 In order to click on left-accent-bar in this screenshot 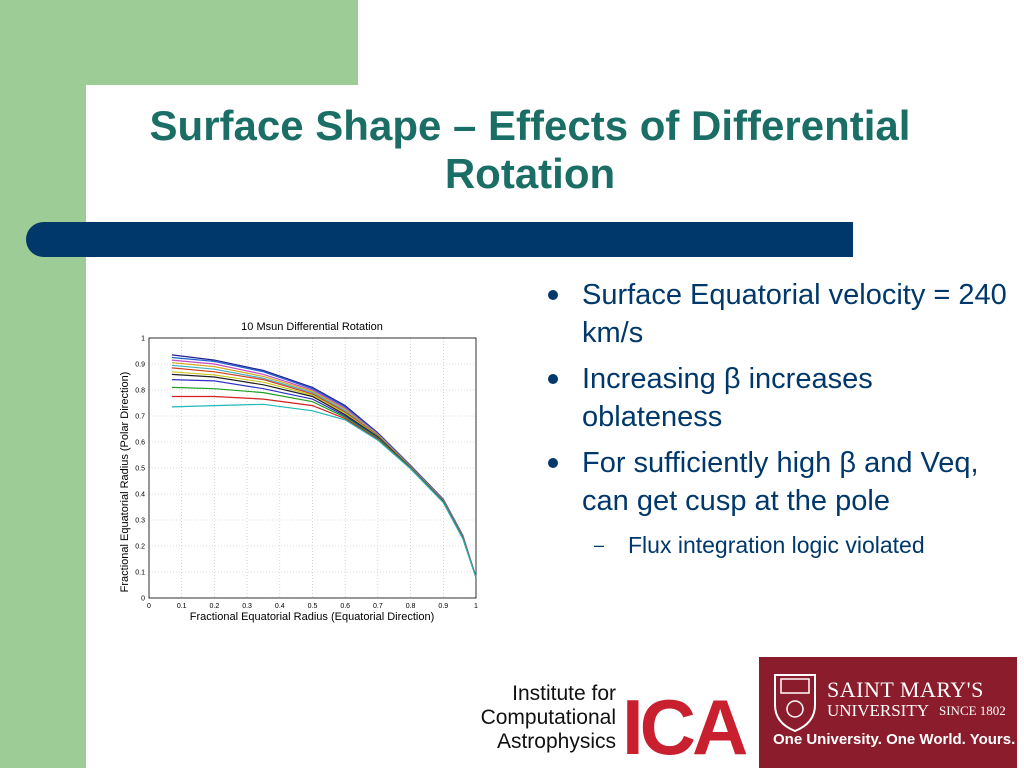, I will do `click(43, 384)`.